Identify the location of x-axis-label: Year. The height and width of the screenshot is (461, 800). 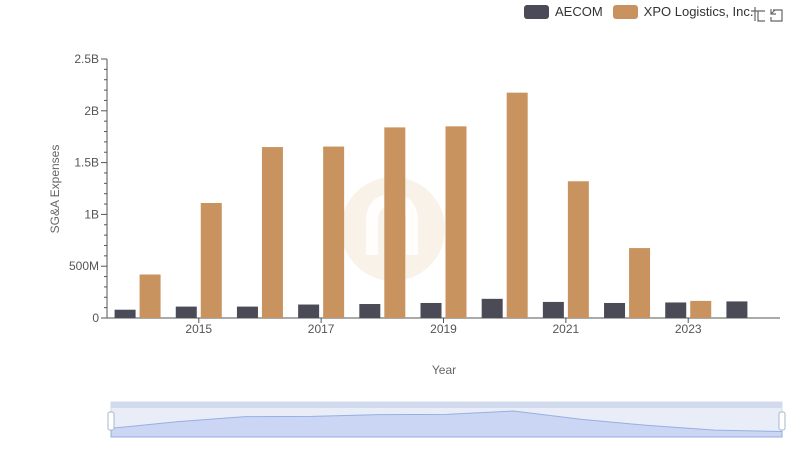
(444, 370).